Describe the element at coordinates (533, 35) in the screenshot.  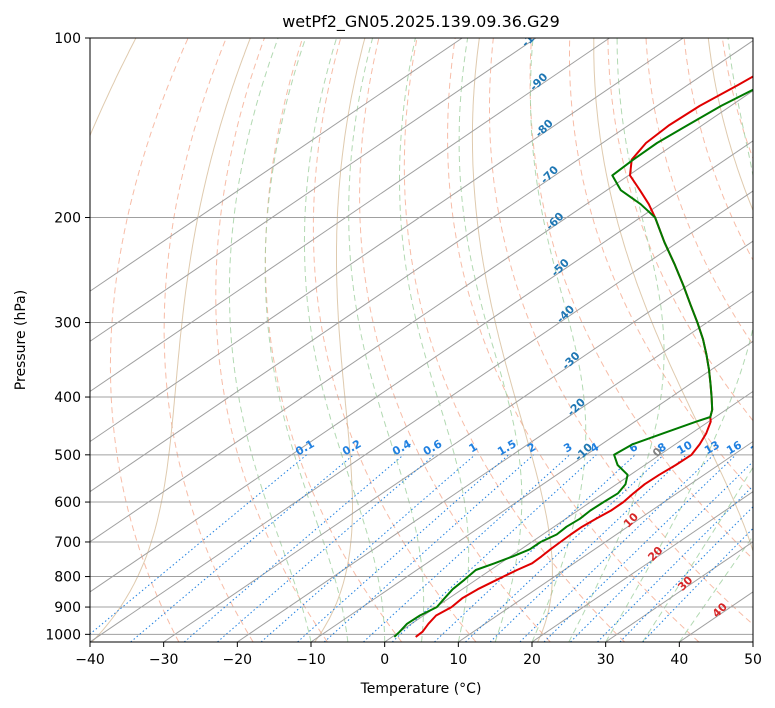
I see `isotherm-label: -100` at that location.